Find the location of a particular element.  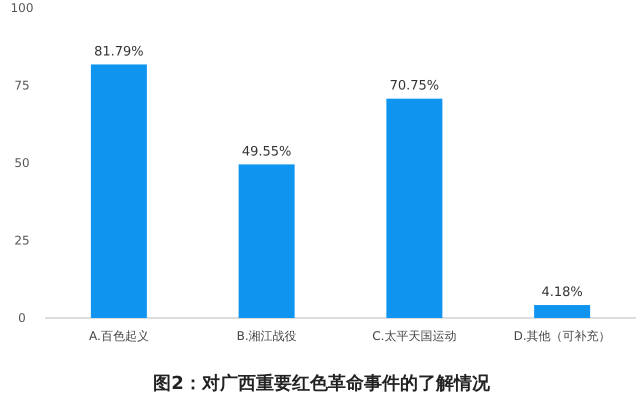

data-label: 49.55% is located at coordinates (267, 152).